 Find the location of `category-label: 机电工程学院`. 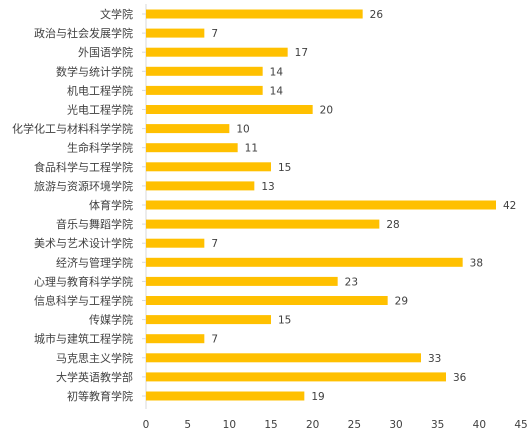

category-label: 机电工程学院 is located at coordinates (100, 90).